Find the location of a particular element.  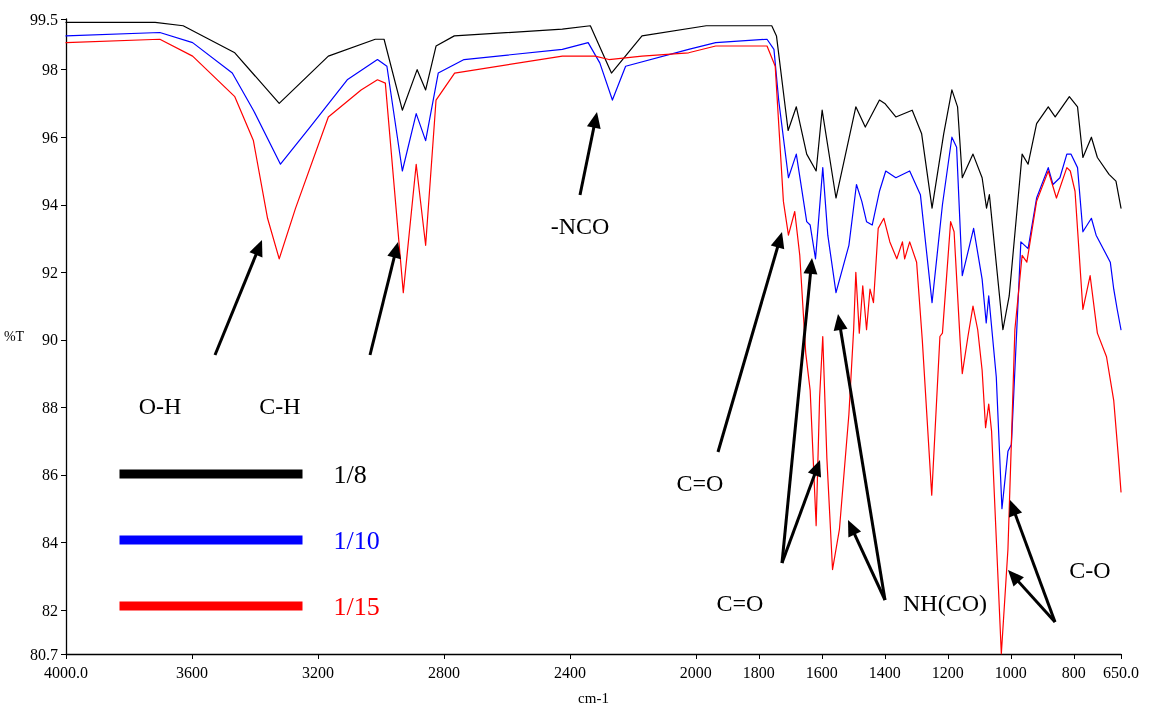

y-tick-label: 90 is located at coordinates (50, 340).